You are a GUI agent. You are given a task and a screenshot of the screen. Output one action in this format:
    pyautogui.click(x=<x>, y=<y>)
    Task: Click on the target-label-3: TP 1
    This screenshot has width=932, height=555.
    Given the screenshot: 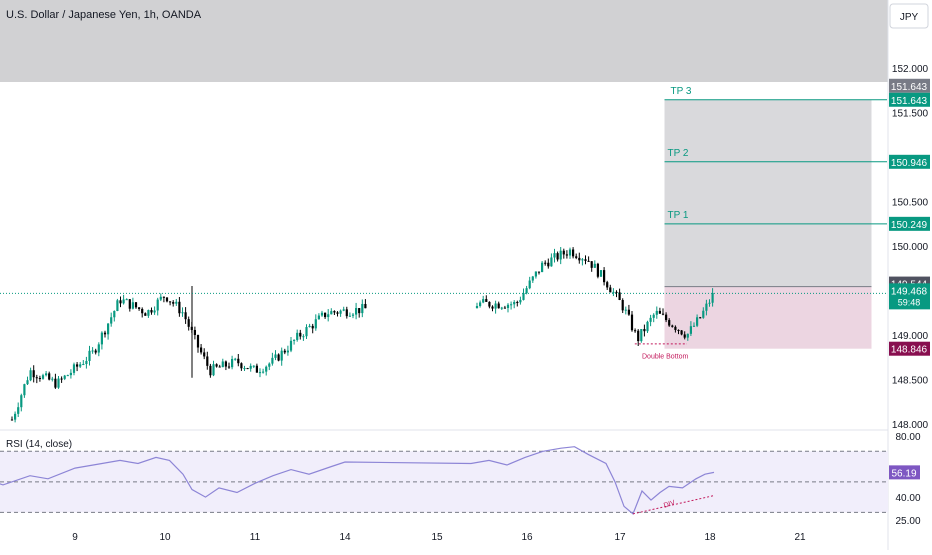 What is the action you would take?
    pyautogui.click(x=678, y=215)
    